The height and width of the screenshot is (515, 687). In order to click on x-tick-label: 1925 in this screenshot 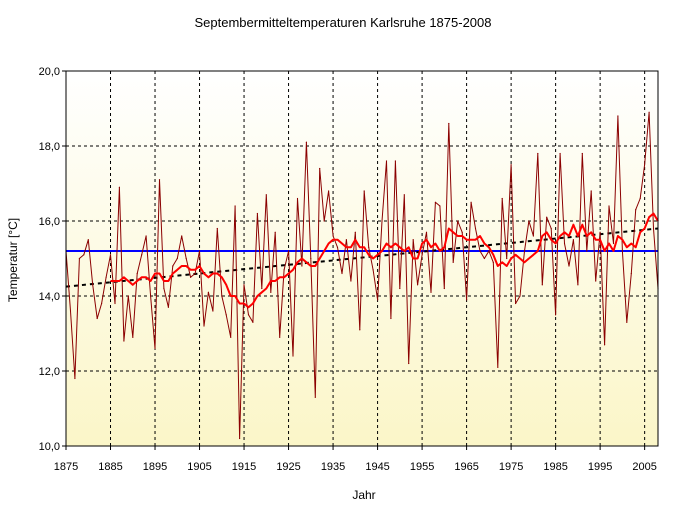, I will do `click(288, 467)`.